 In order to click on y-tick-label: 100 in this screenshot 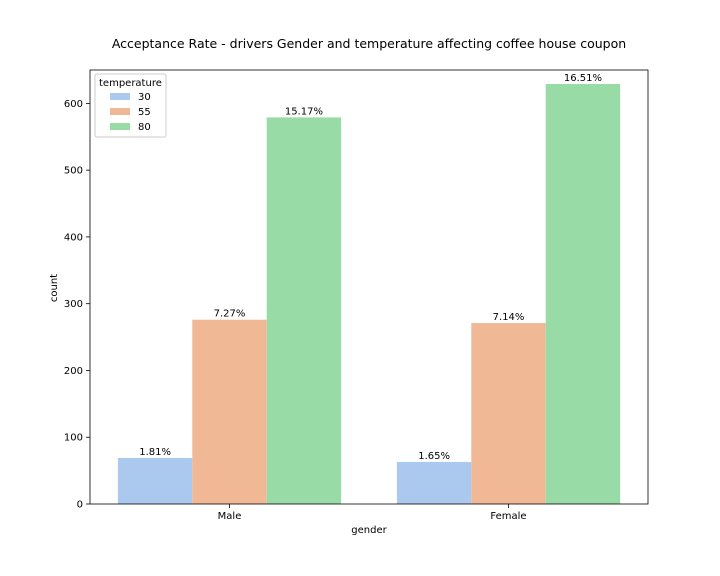, I will do `click(73, 438)`.